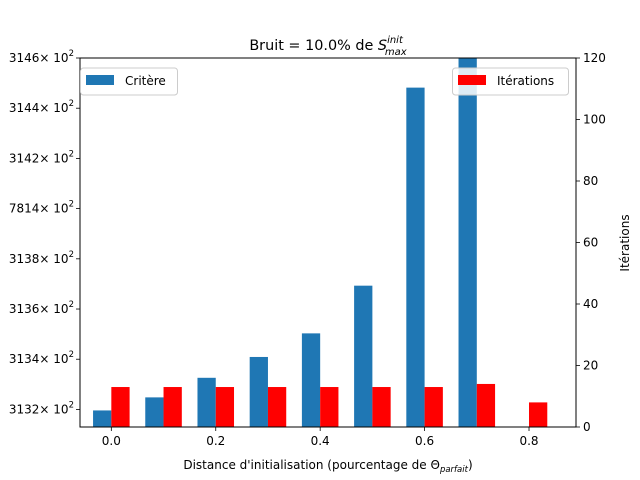 This screenshot has height=480, width=640. Describe the element at coordinates (594, 58) in the screenshot. I see `y-right-tick-label: 120` at that location.